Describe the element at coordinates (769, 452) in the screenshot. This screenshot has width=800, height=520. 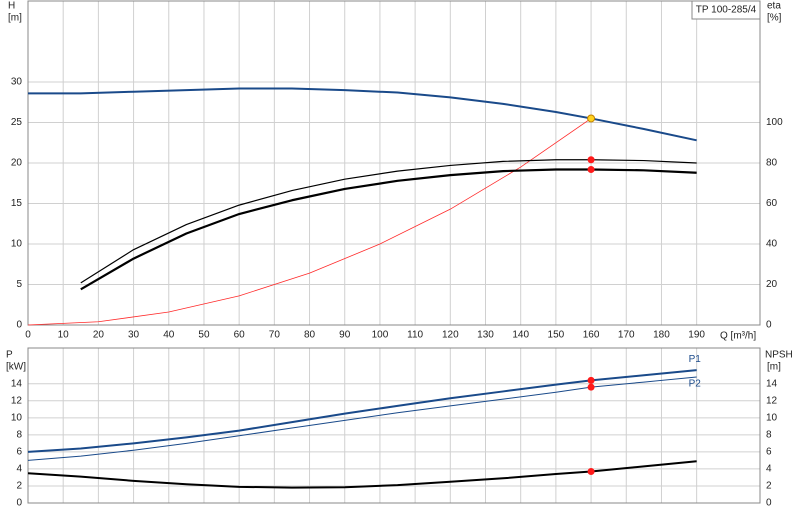
I see `y2-tick-label: 6` at that location.